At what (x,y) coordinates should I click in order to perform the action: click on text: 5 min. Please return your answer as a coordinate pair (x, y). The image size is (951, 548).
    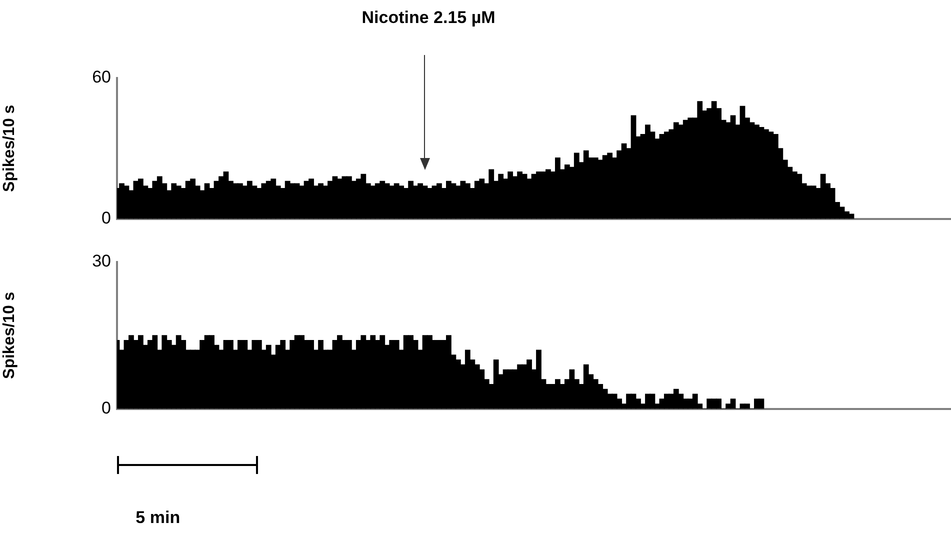
    Looking at the image, I should click on (158, 518).